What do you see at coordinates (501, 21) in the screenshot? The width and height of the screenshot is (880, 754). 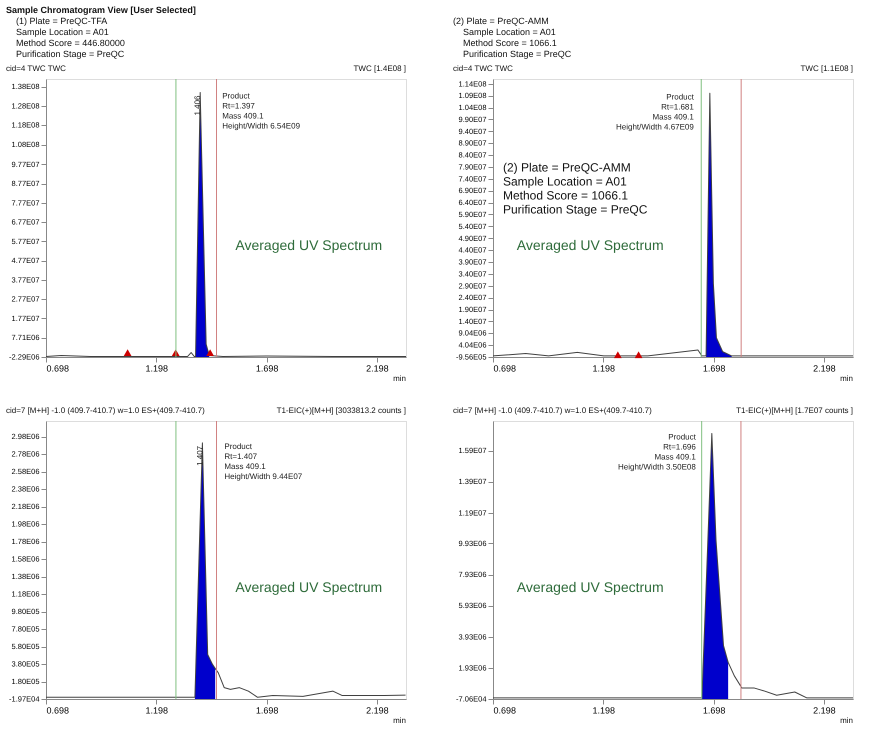 I see `text: (2) Plate = PreQC-AMM` at bounding box center [501, 21].